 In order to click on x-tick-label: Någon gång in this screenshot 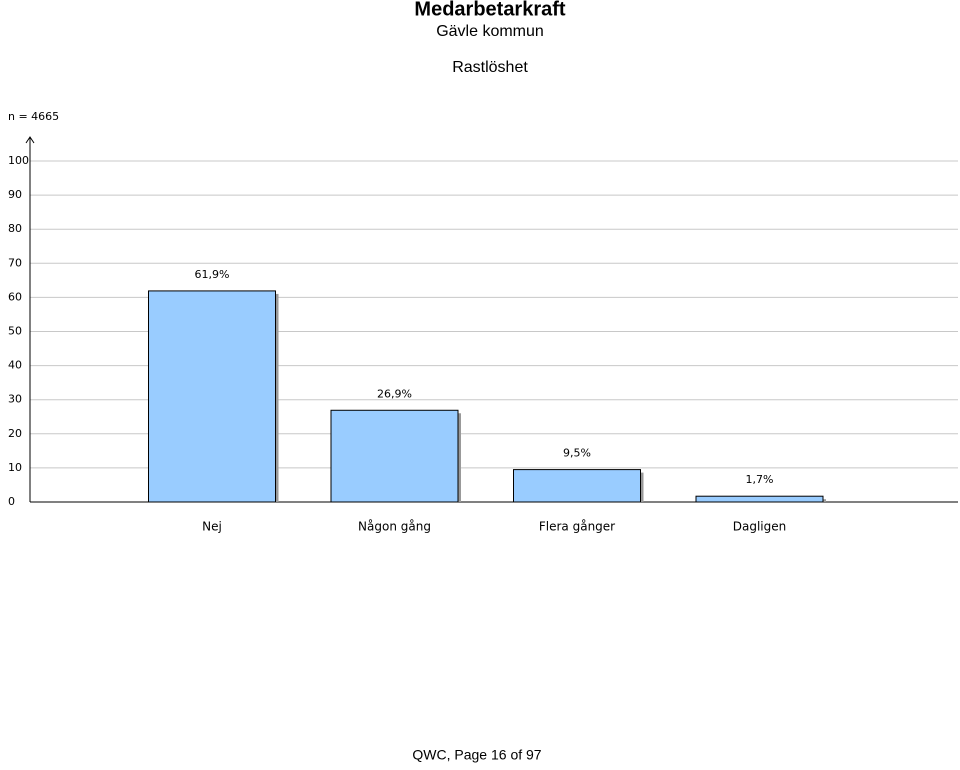, I will do `click(394, 527)`.